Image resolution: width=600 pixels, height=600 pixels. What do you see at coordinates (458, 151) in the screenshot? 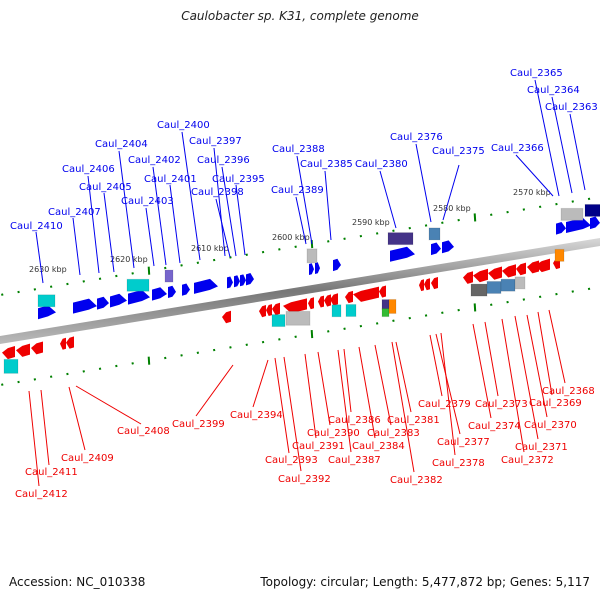
I see `gene-label: Caul_2375` at bounding box center [458, 151].